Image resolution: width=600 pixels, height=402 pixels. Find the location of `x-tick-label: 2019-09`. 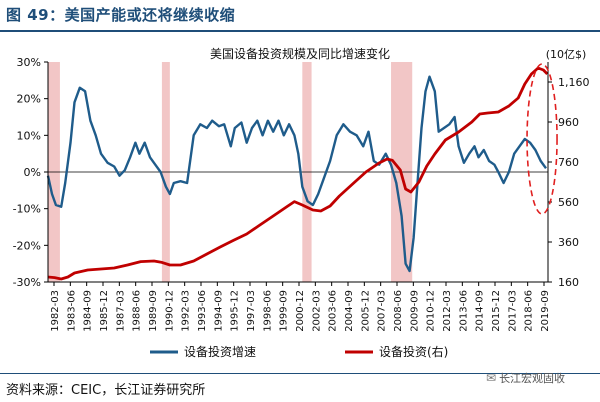

x-tick-label: 2019-09 is located at coordinates (545, 311).